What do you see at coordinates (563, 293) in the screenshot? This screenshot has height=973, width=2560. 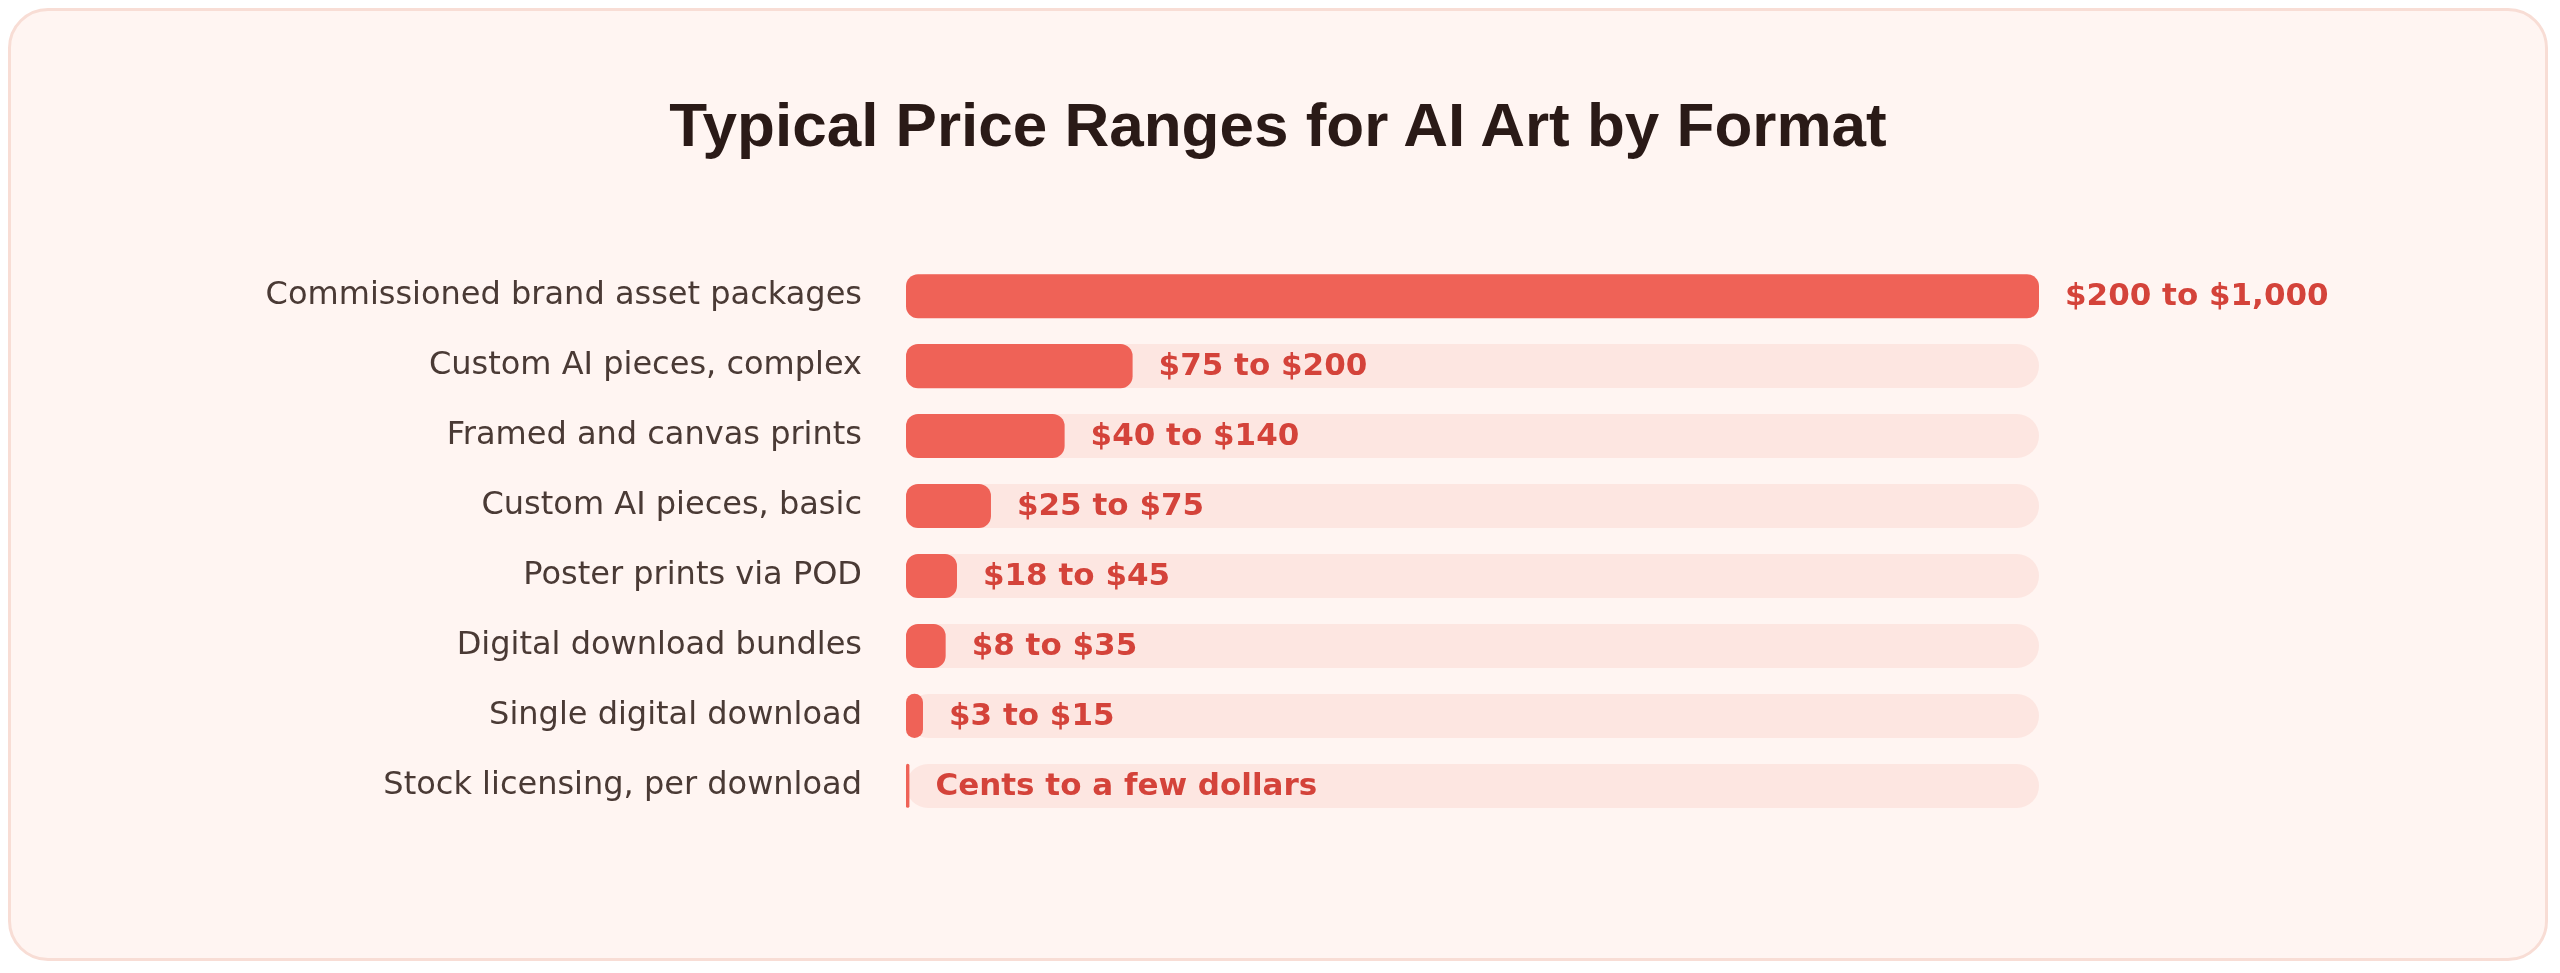 I see `y-tick-label: Commissioned brand asset packages` at bounding box center [563, 293].